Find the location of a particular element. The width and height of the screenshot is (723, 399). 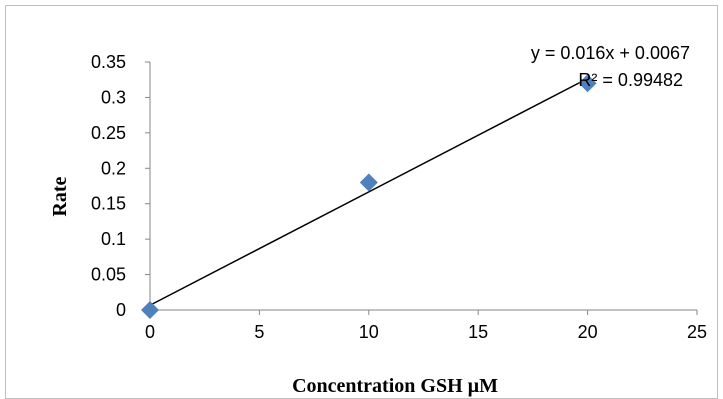

y-tick-label: 0.1 is located at coordinates (113, 239).